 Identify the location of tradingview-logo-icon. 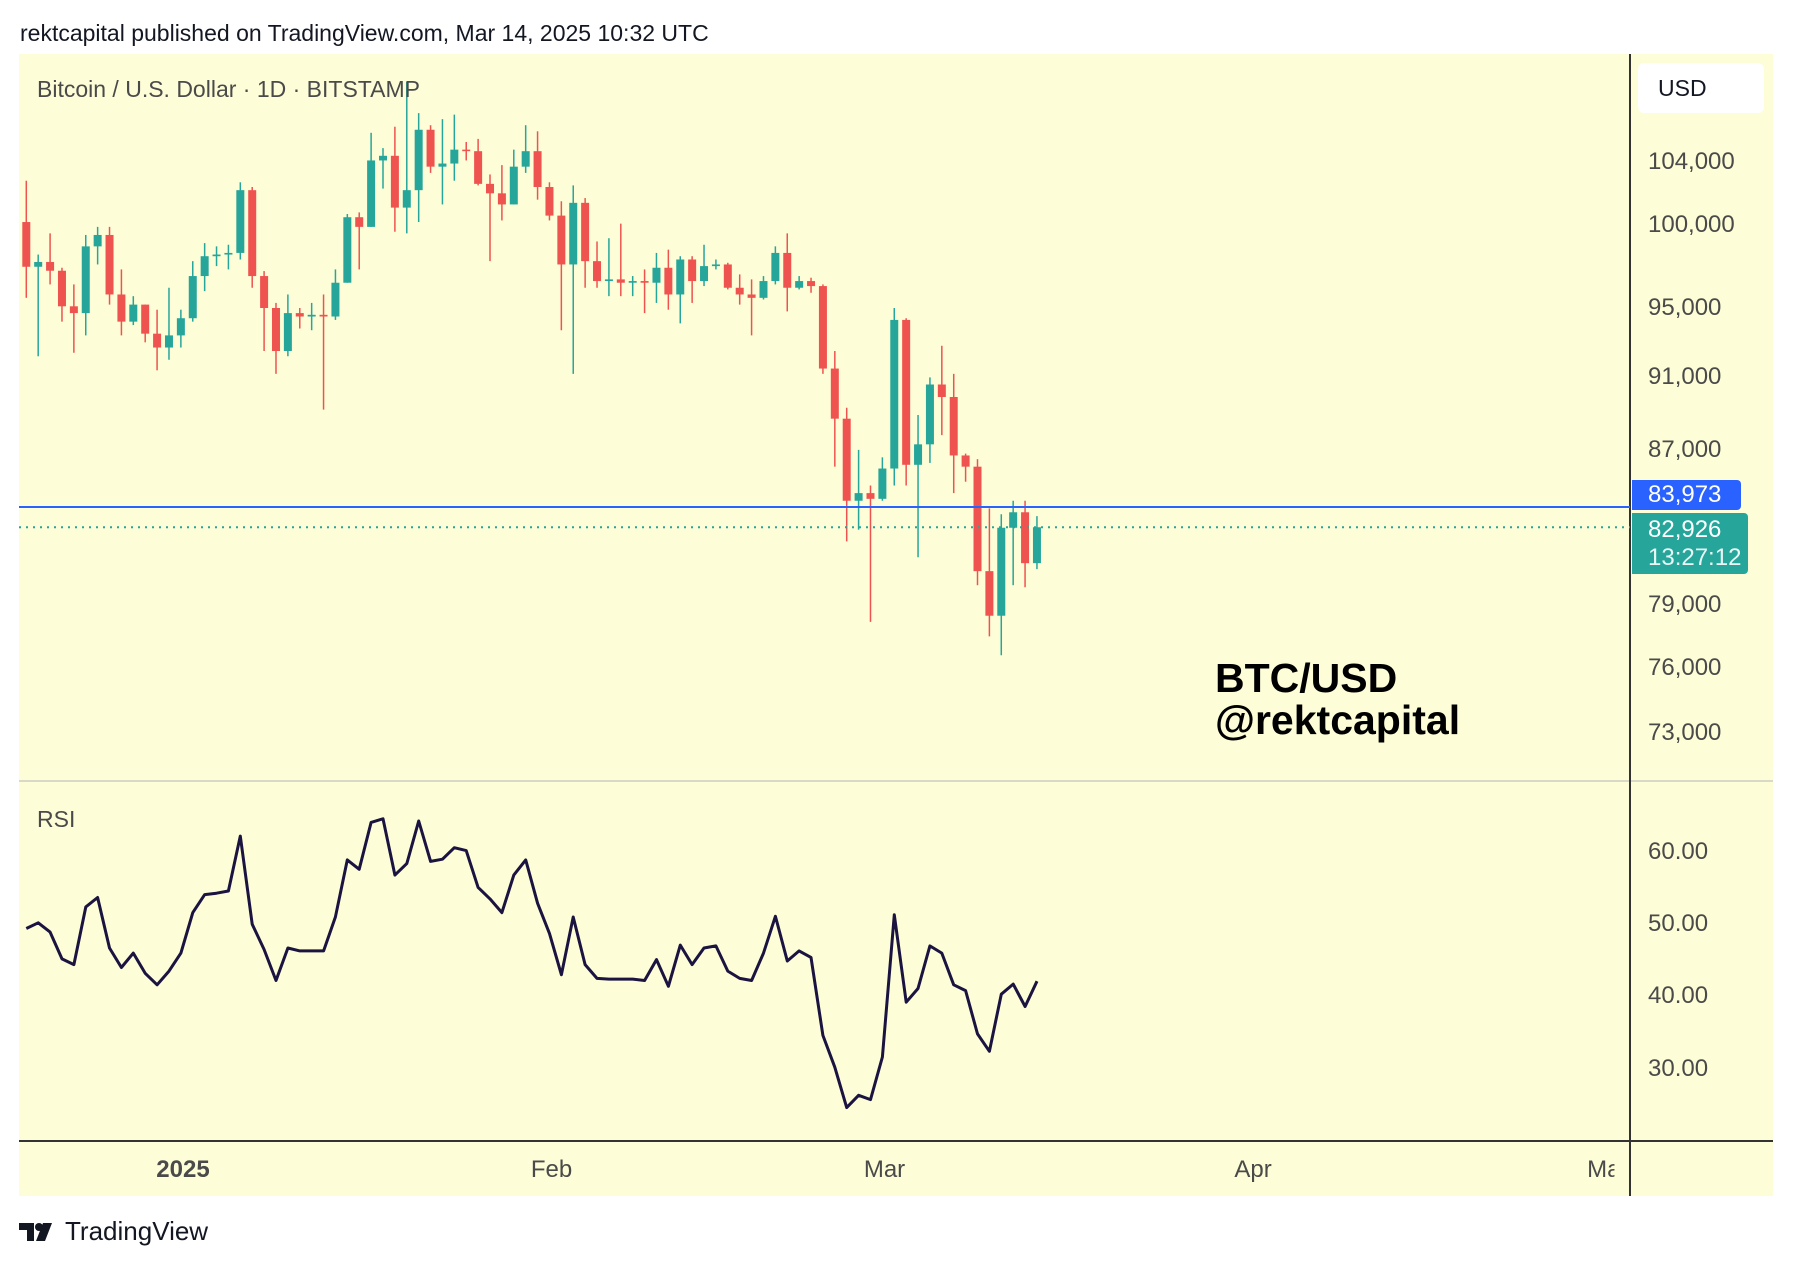
(35, 1231).